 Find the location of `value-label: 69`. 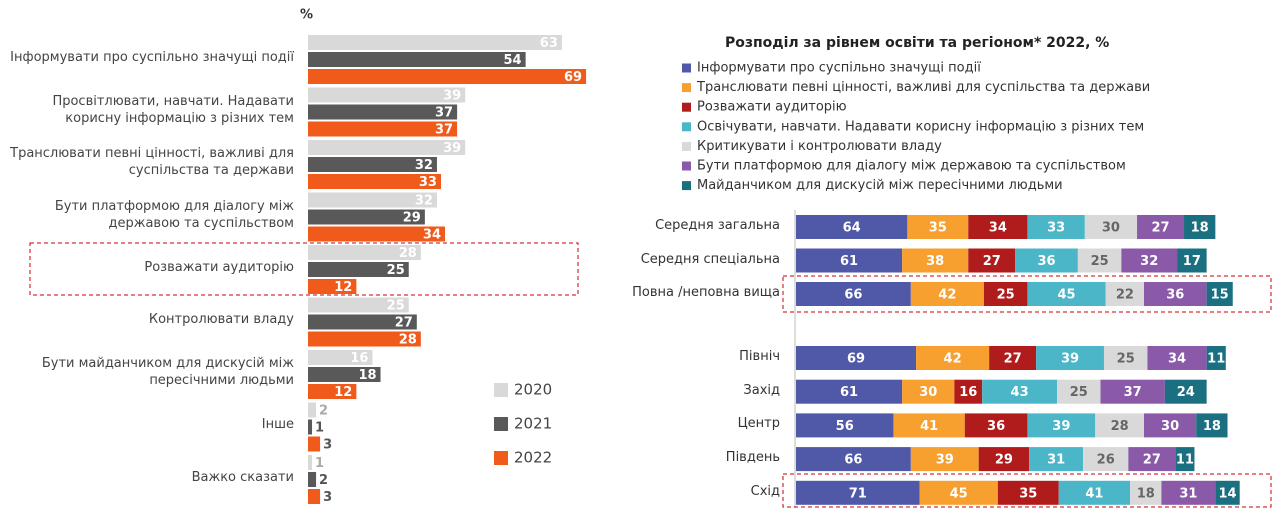

value-label: 69 is located at coordinates (573, 77).